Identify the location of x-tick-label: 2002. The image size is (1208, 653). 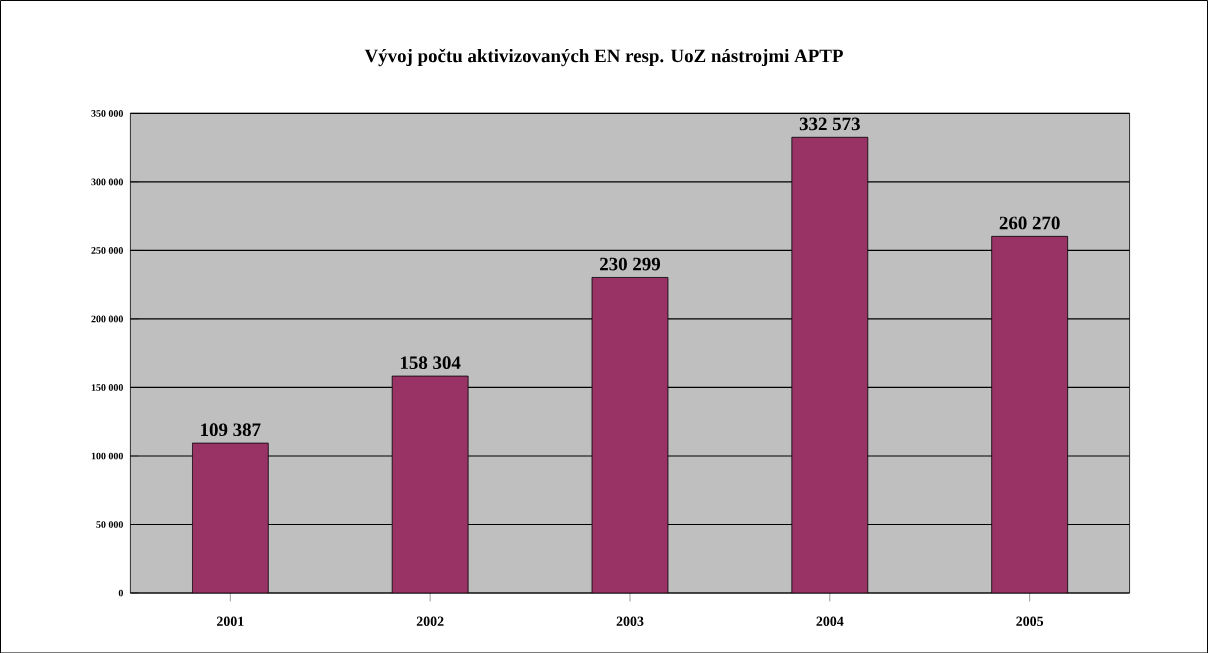
(430, 621).